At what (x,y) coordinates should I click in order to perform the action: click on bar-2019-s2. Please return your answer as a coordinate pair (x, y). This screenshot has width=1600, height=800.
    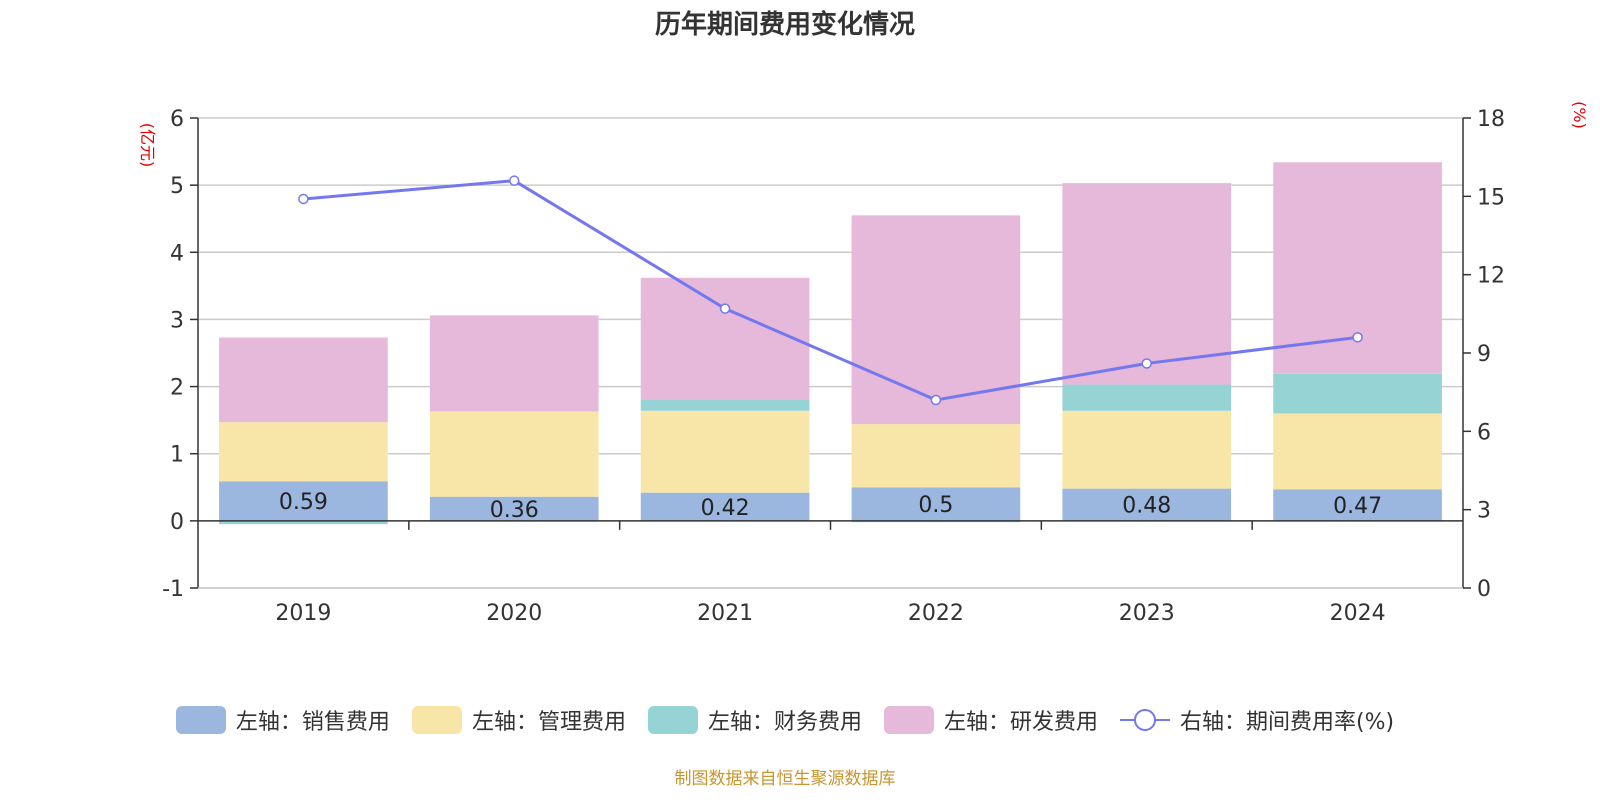
    Looking at the image, I should click on (303, 522).